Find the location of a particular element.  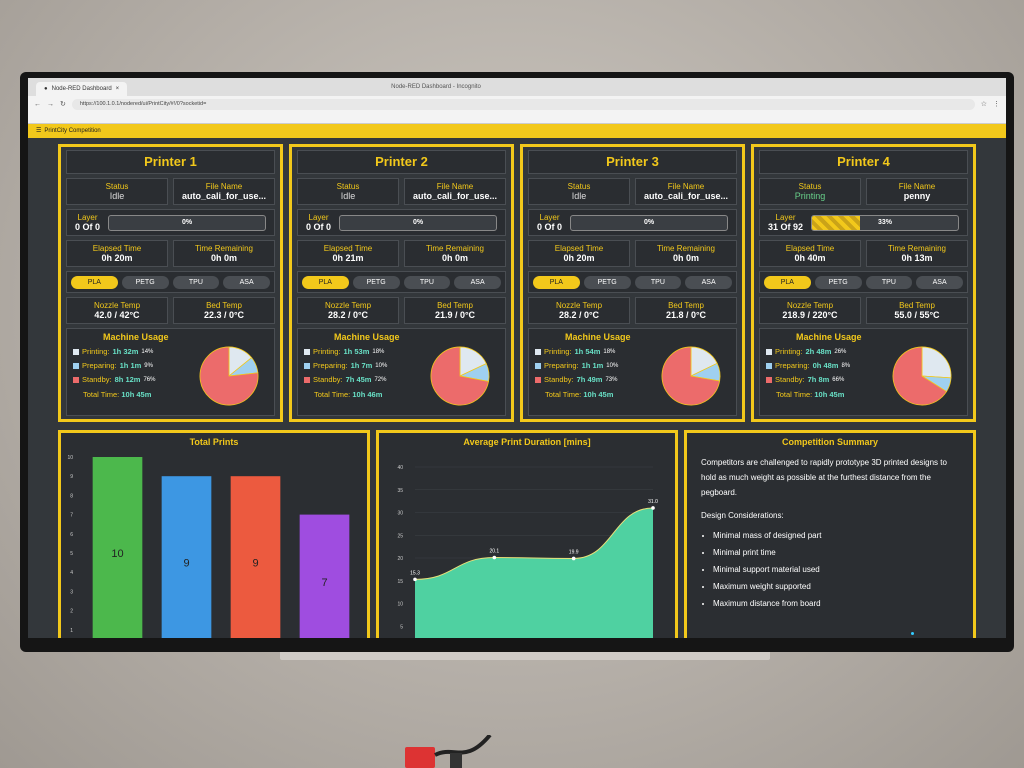

star-icon: ☆ is located at coordinates (983, 104).